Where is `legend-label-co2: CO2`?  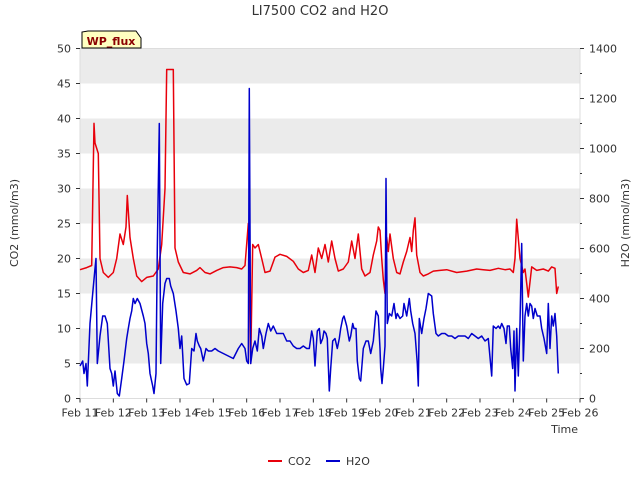 legend-label-co2: CO2 is located at coordinates (299, 461).